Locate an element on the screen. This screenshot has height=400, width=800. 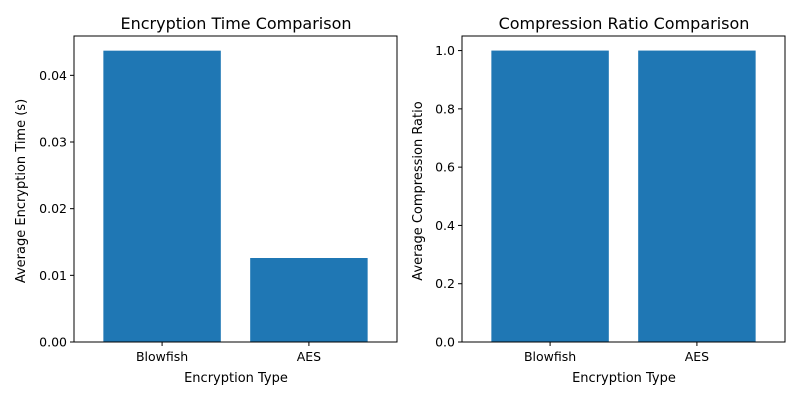
y-tick-label: 0.01 is located at coordinates (53, 275).